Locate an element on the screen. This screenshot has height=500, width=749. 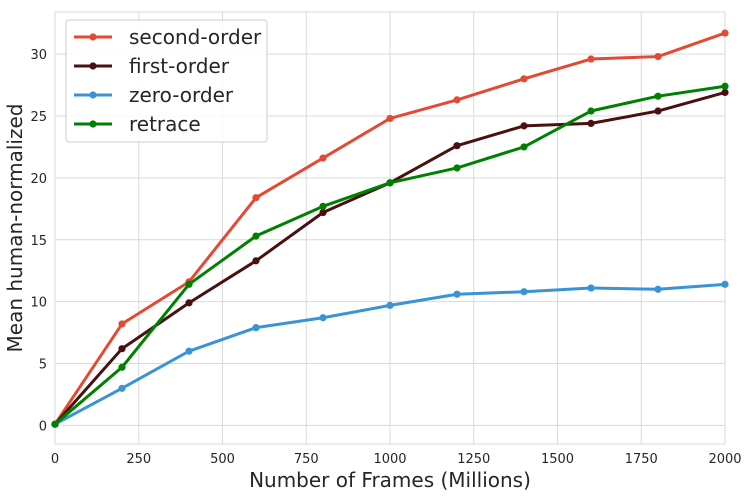
x-tick-label: 1750 is located at coordinates (641, 459).